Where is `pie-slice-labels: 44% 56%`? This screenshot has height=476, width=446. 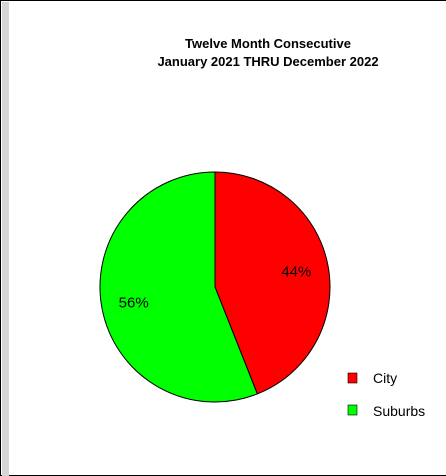
pie-slice-labels: 44% 56% is located at coordinates (215, 287).